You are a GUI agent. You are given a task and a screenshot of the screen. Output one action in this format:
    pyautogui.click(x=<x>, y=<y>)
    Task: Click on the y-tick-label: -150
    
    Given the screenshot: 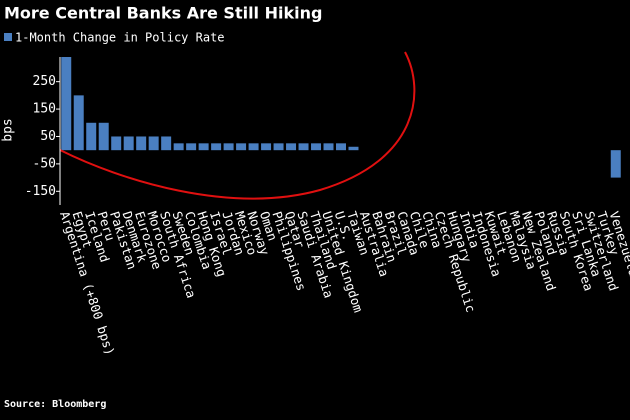 What is the action you would take?
    pyautogui.click(x=40, y=191)
    